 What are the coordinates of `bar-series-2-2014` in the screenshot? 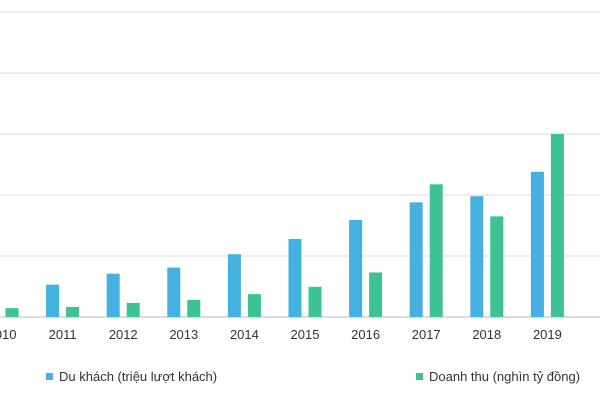 It's located at (254, 305).